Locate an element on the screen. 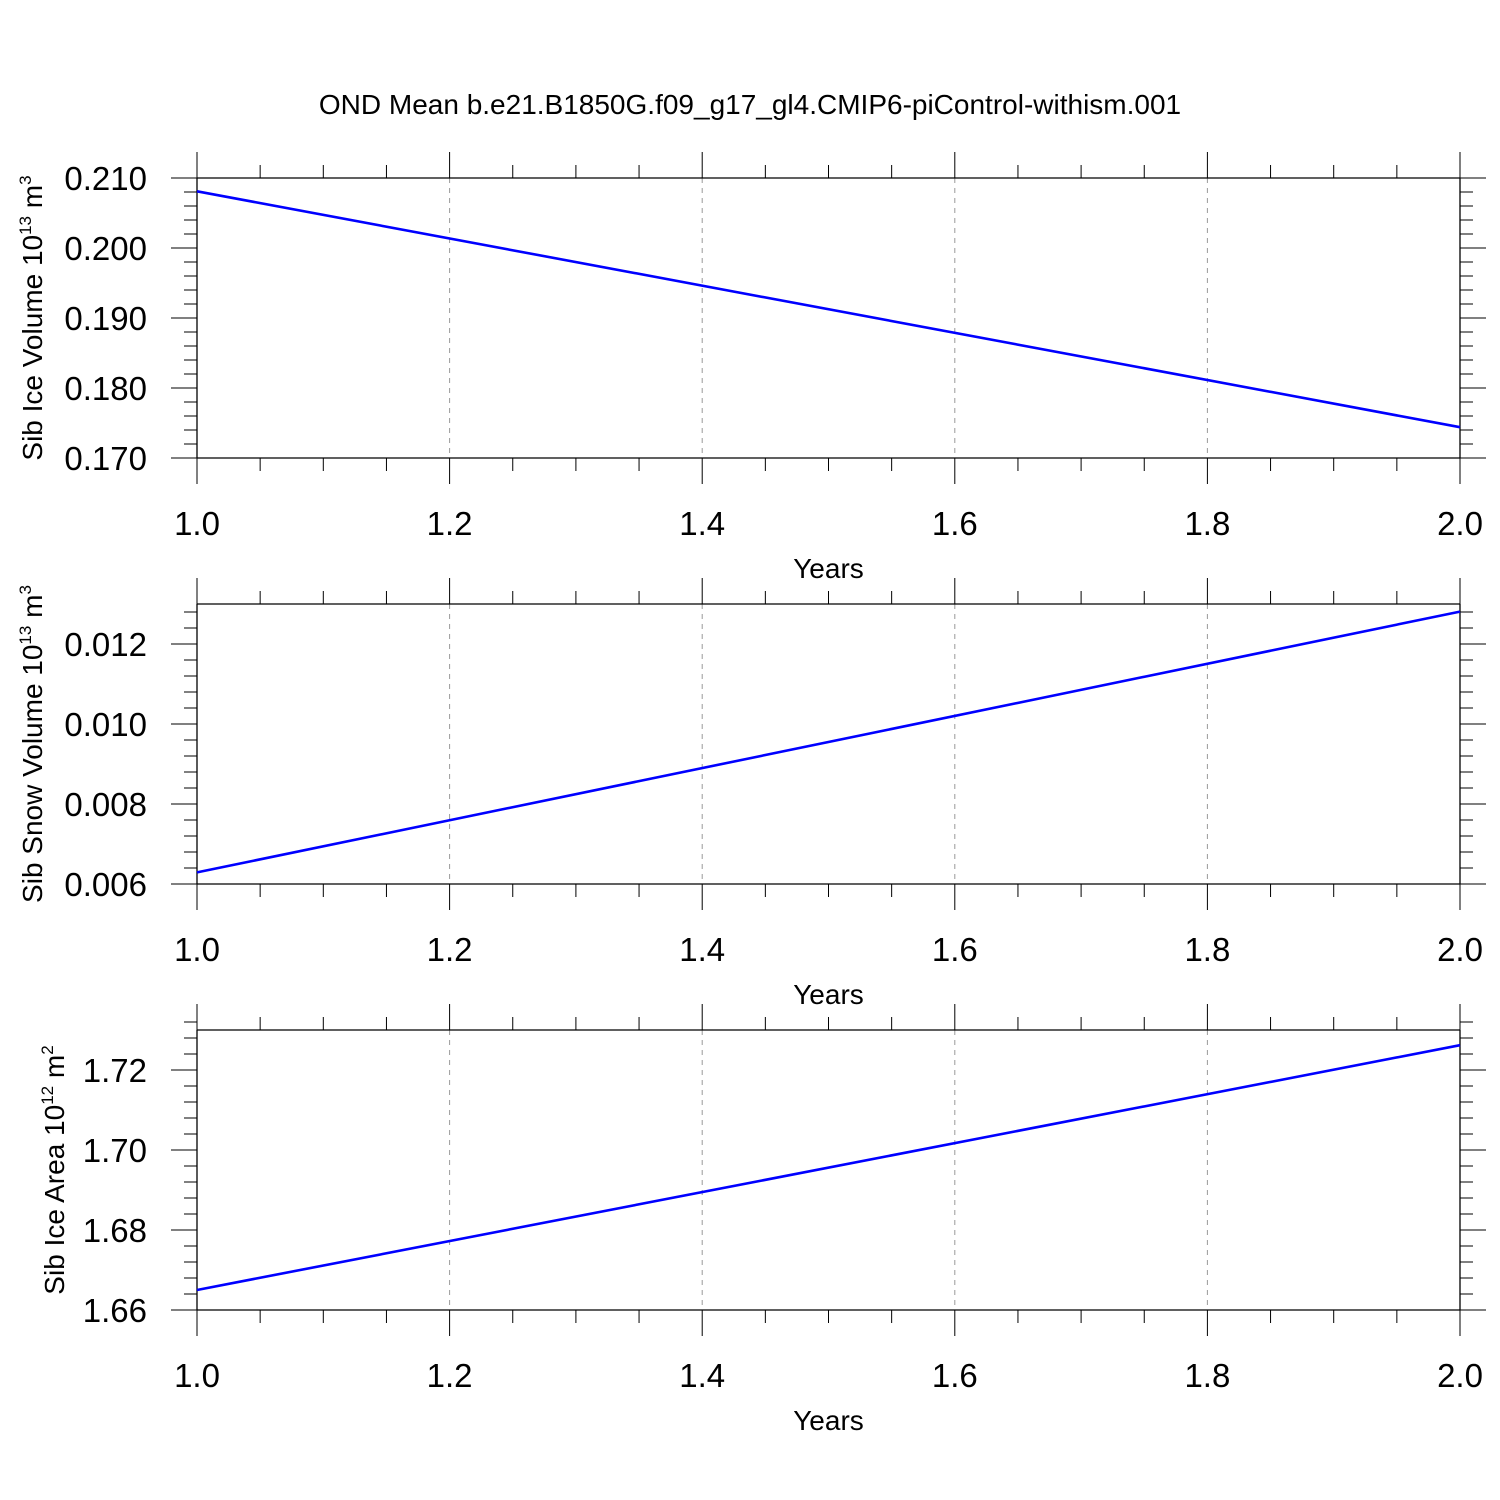  y-tick-label: 0.010 is located at coordinates (105, 724).